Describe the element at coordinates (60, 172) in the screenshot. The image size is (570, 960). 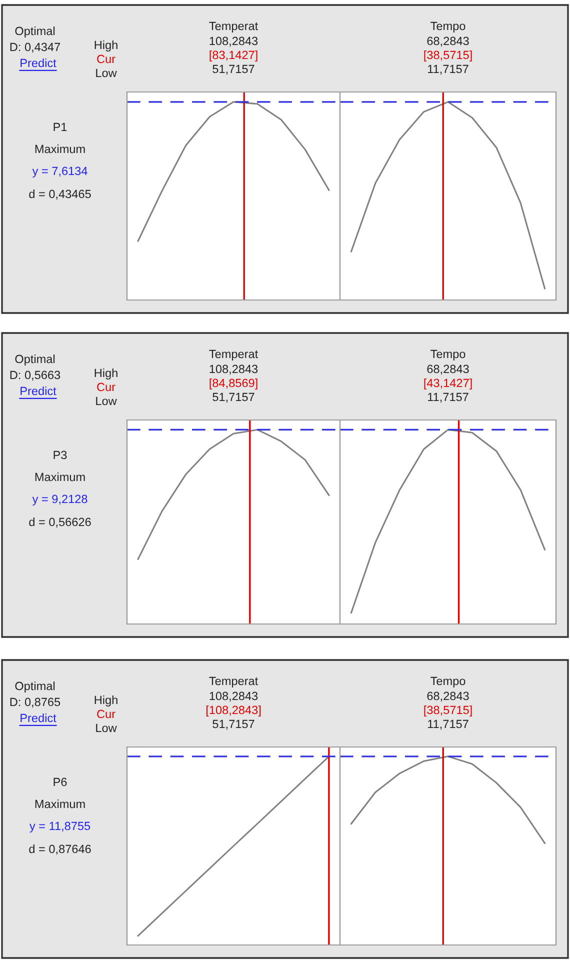
I see `text: y = 7,6134` at that location.